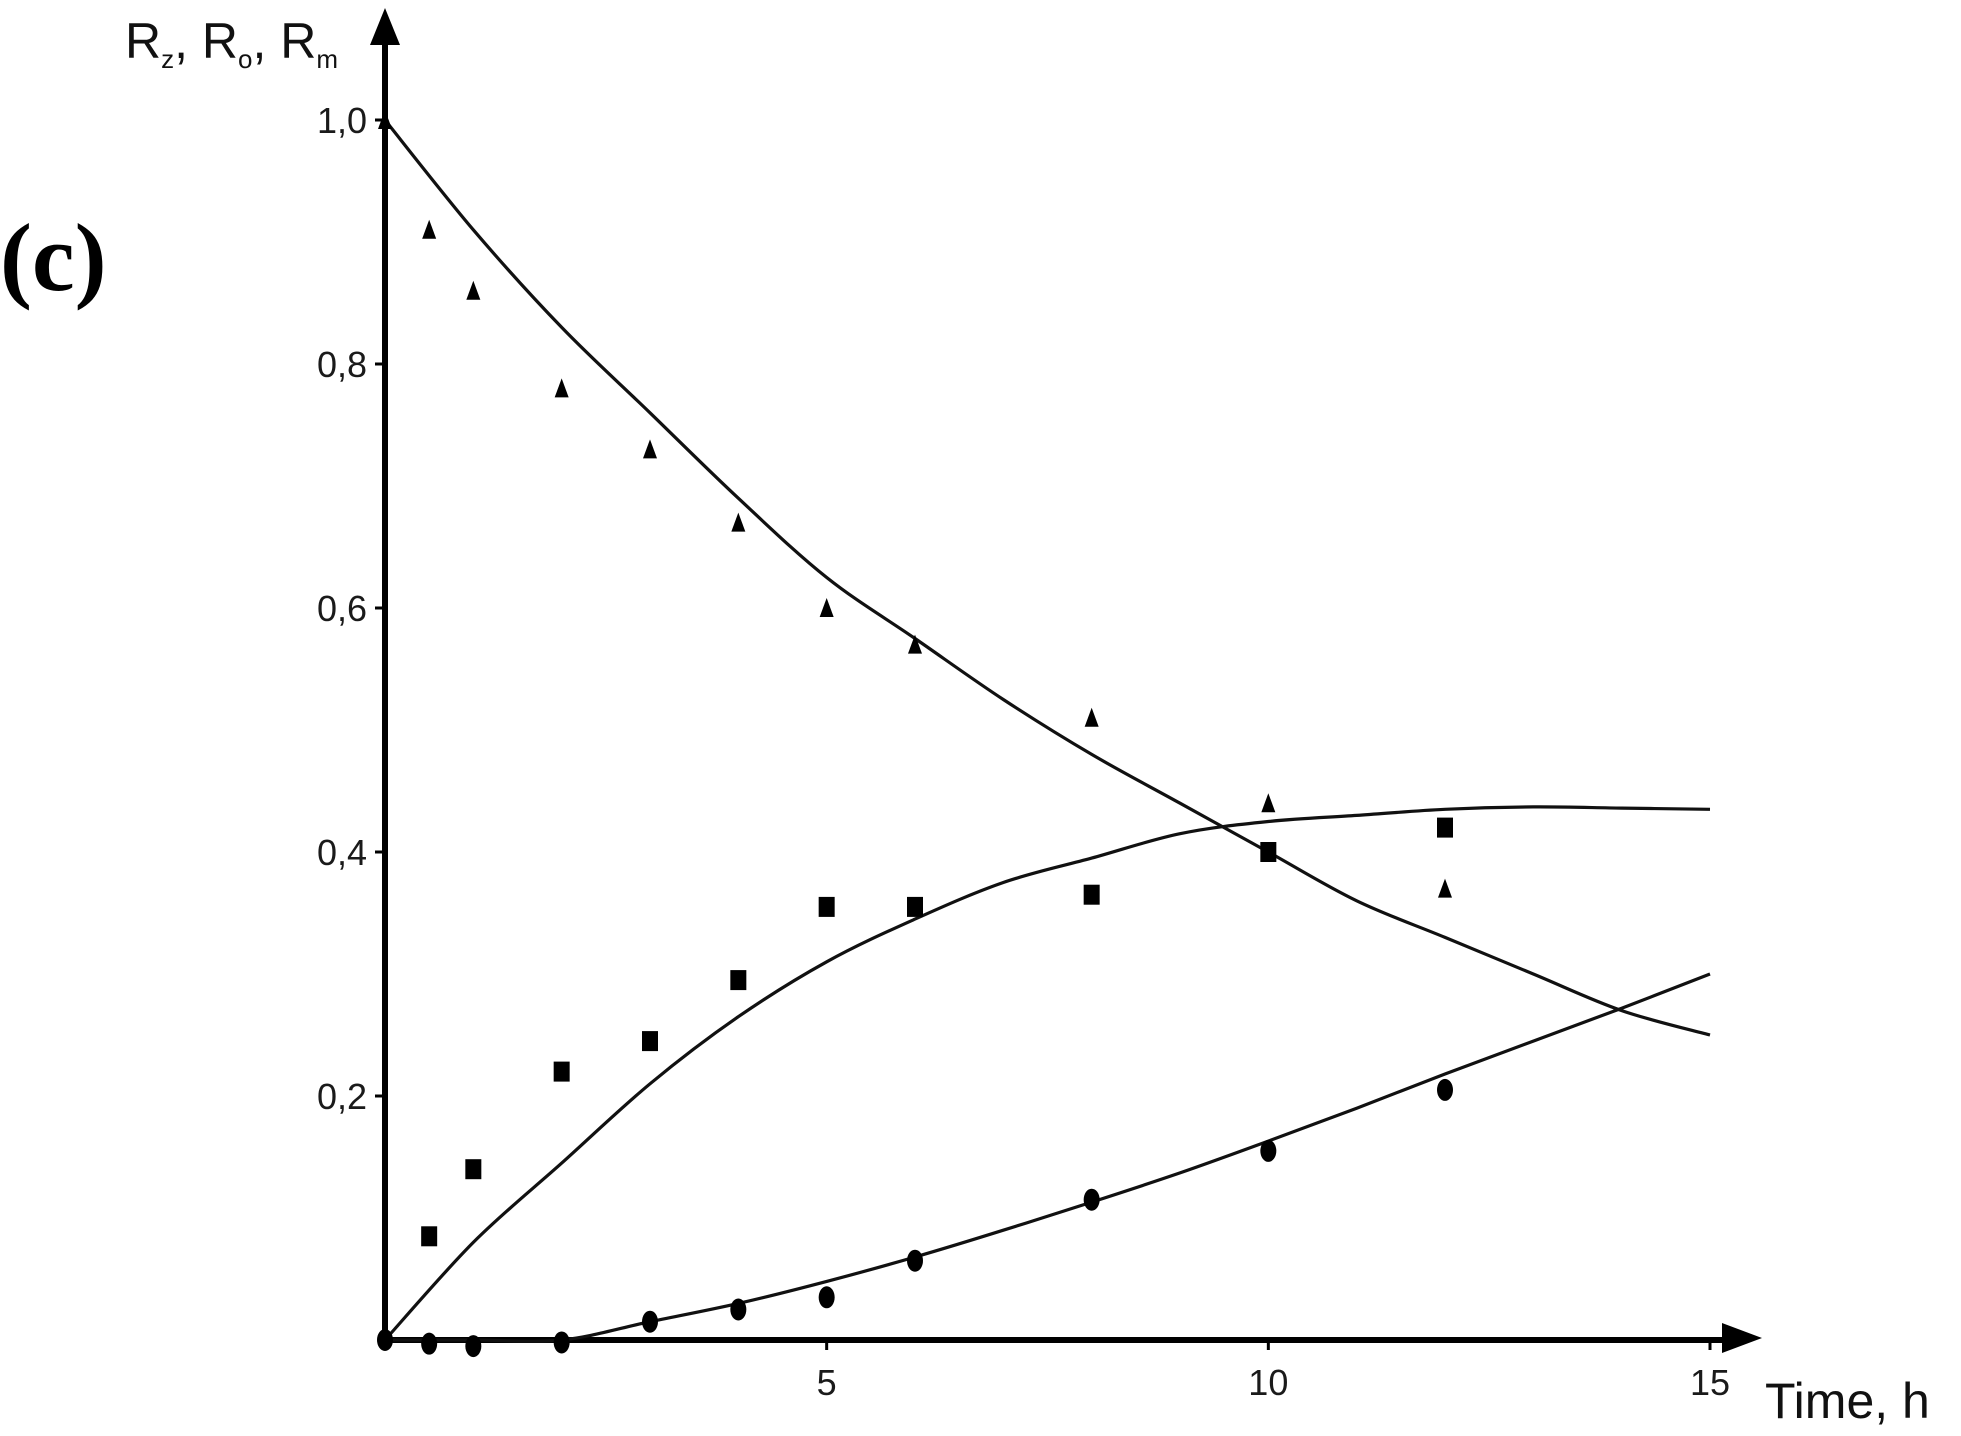 The width and height of the screenshot is (1961, 1436). I want to click on x-axis-arrow, so click(1742, 1338).